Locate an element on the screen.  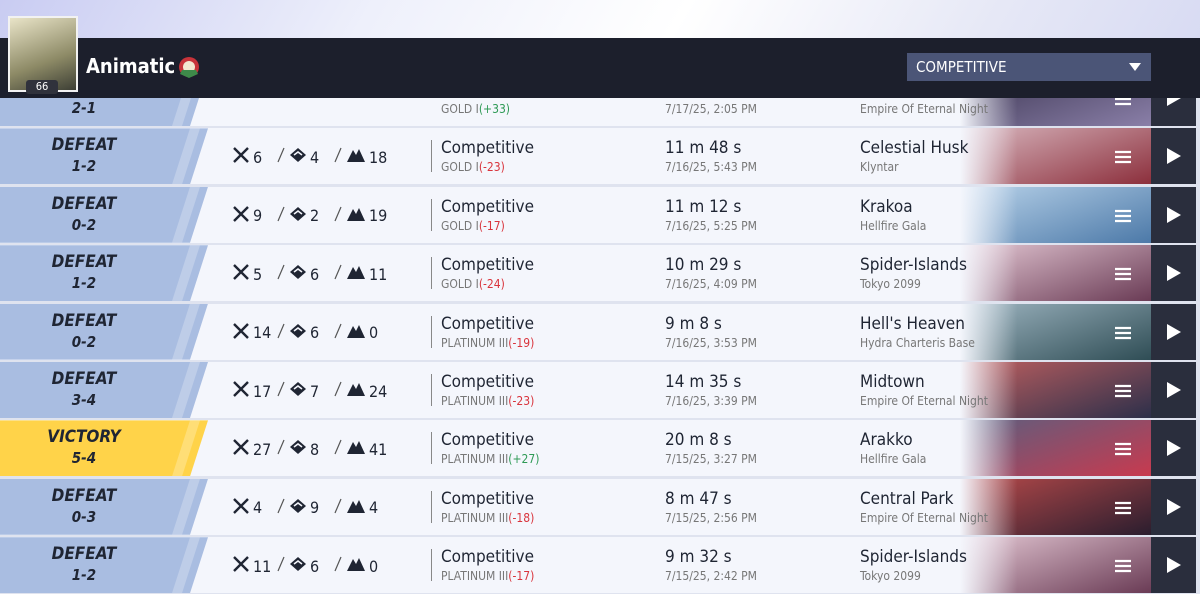
deaths-icon is located at coordinates (298, 274).